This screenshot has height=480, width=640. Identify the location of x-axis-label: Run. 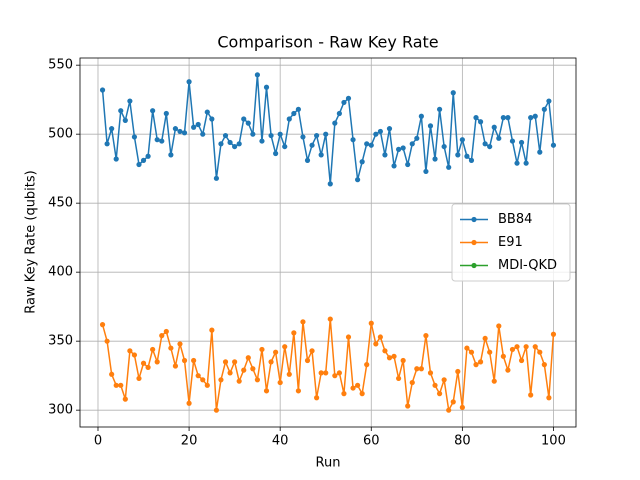
(328, 463).